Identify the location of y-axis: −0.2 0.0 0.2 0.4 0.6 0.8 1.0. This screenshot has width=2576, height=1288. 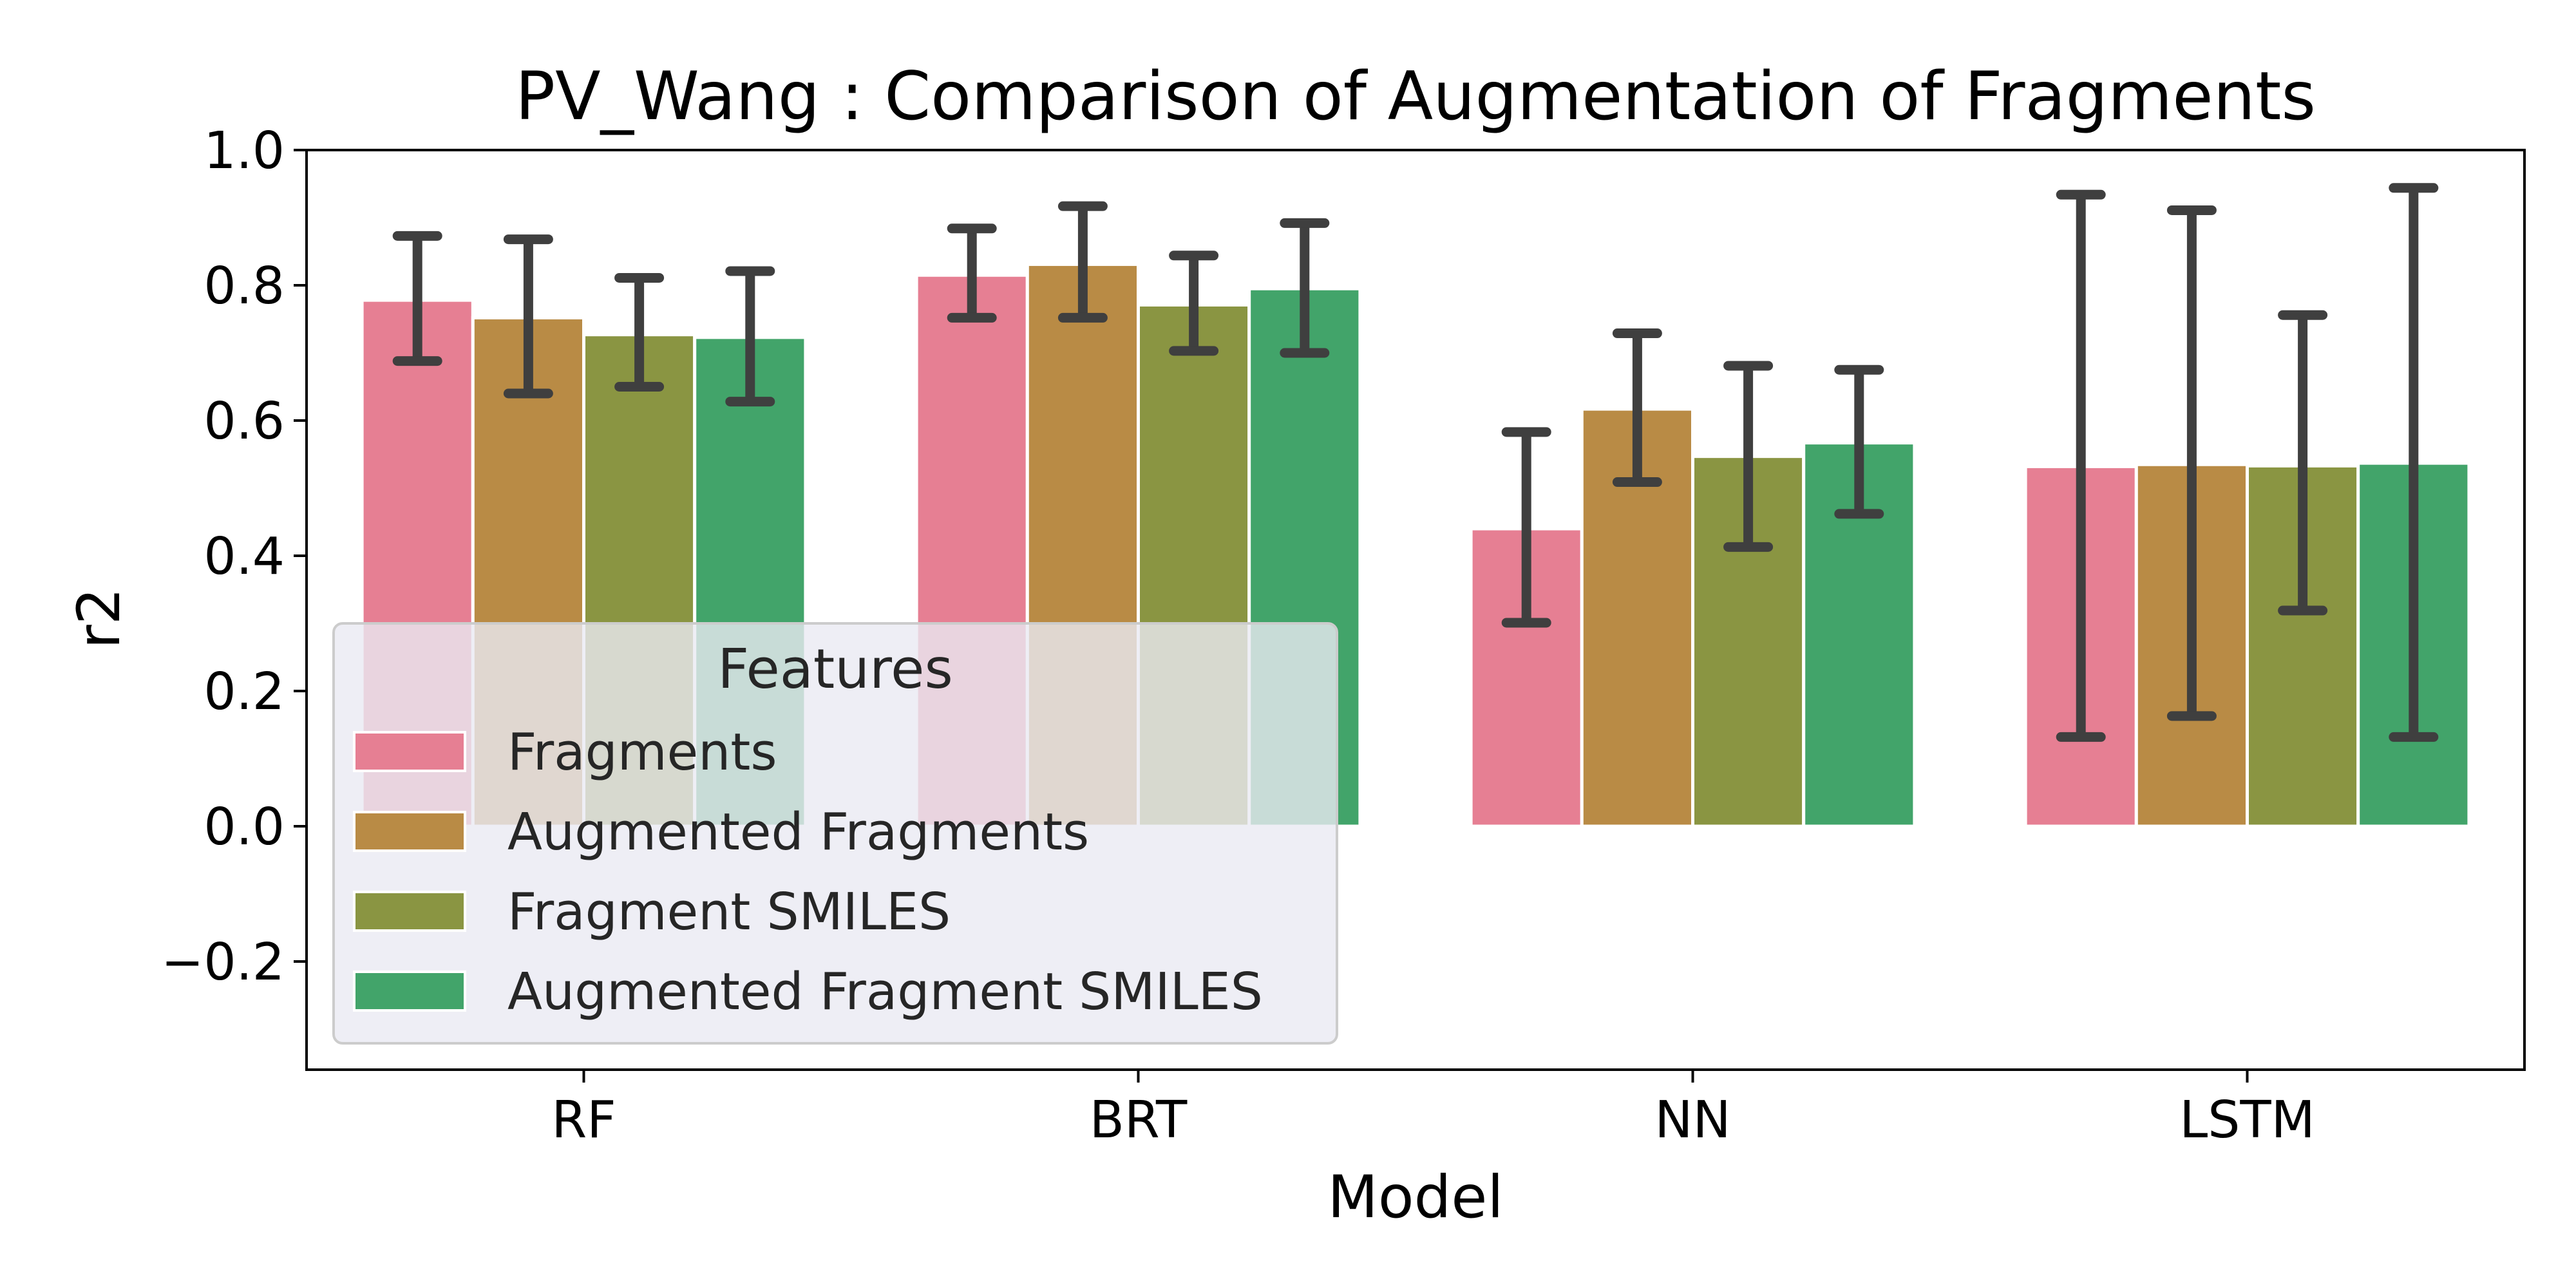
(234, 556).